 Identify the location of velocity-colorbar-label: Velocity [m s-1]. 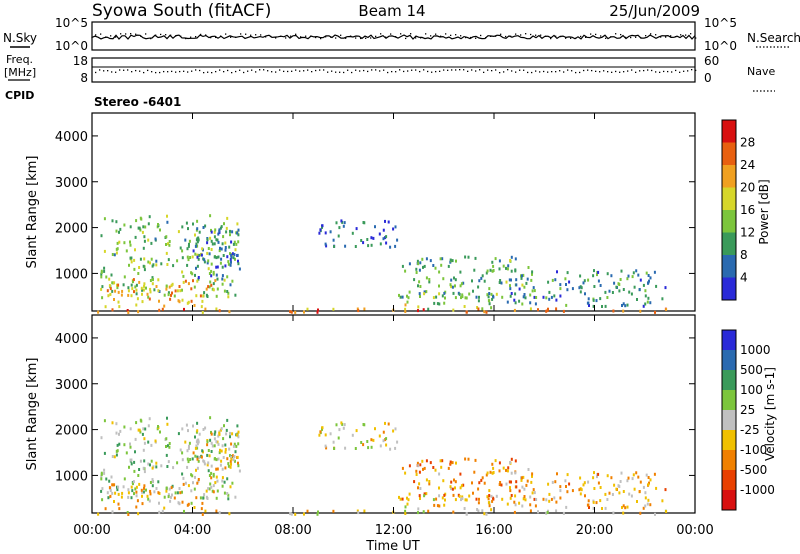
(770, 414).